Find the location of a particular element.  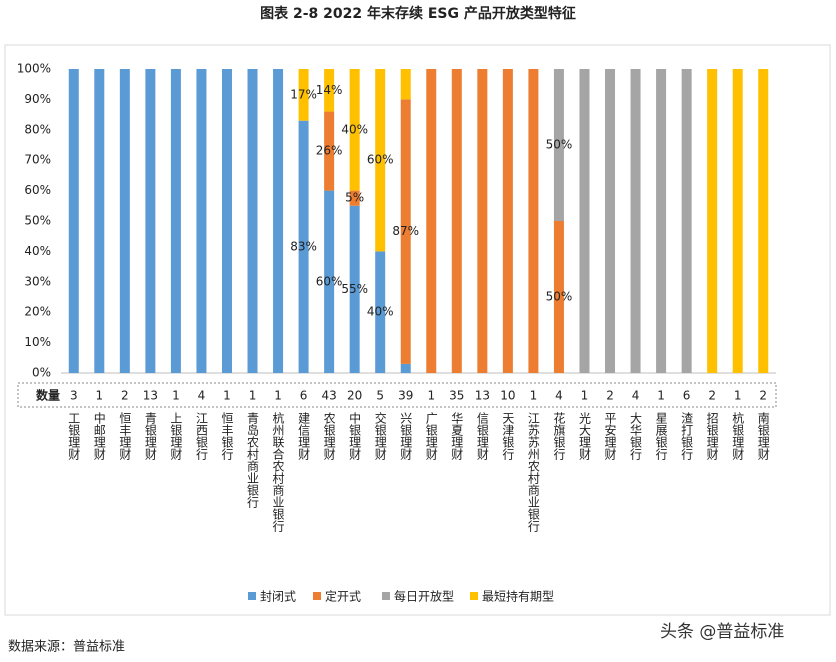

count-value: 5 is located at coordinates (380, 396).